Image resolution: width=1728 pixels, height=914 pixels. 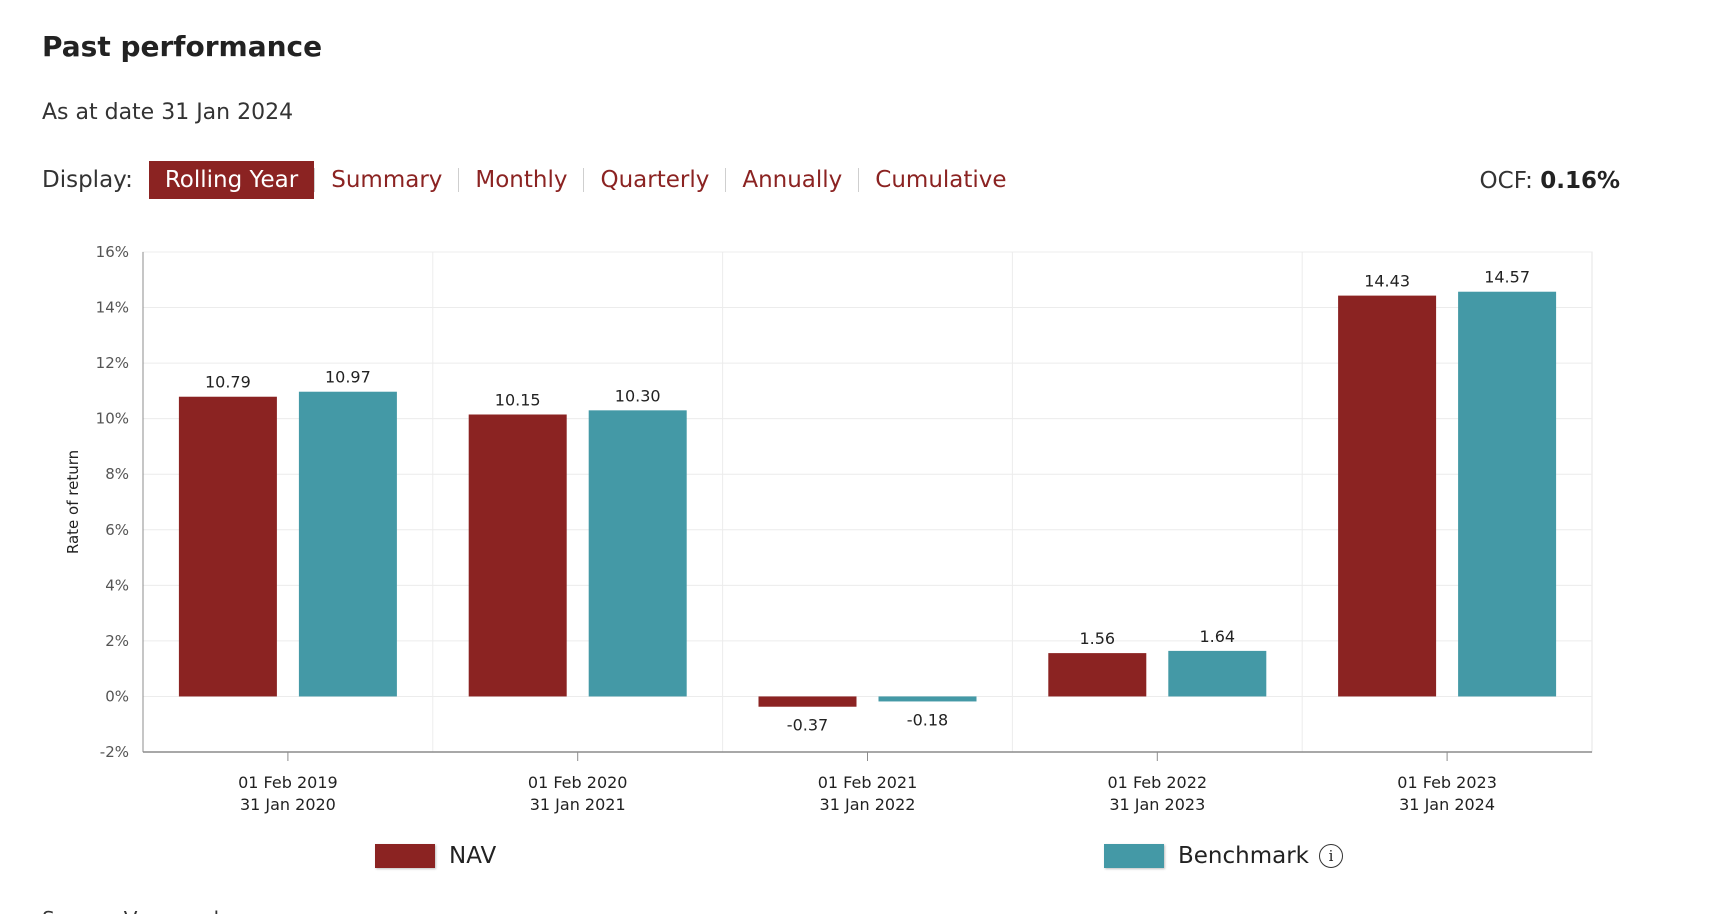 What do you see at coordinates (1506, 181) in the screenshot?
I see `ocf-label: OCF:` at bounding box center [1506, 181].